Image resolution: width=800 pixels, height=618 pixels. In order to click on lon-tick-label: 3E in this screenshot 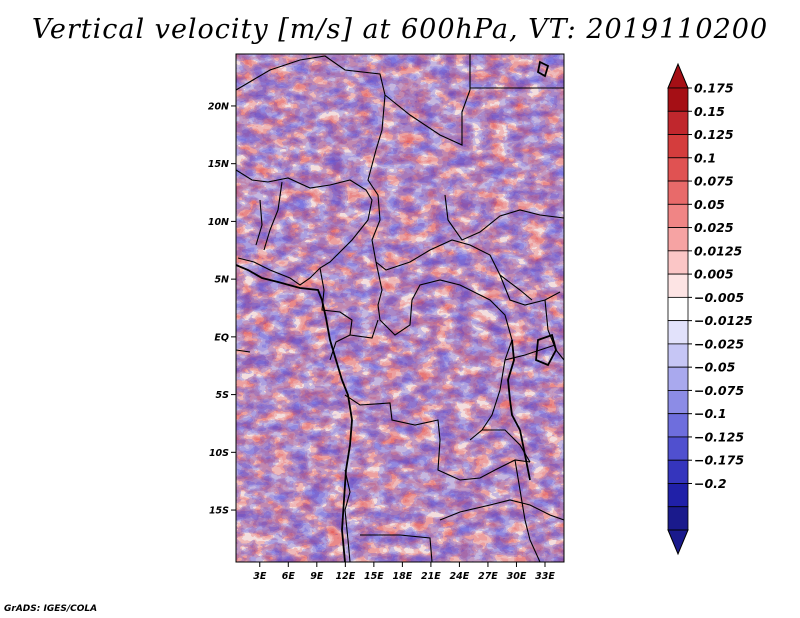, I will do `click(260, 576)`.